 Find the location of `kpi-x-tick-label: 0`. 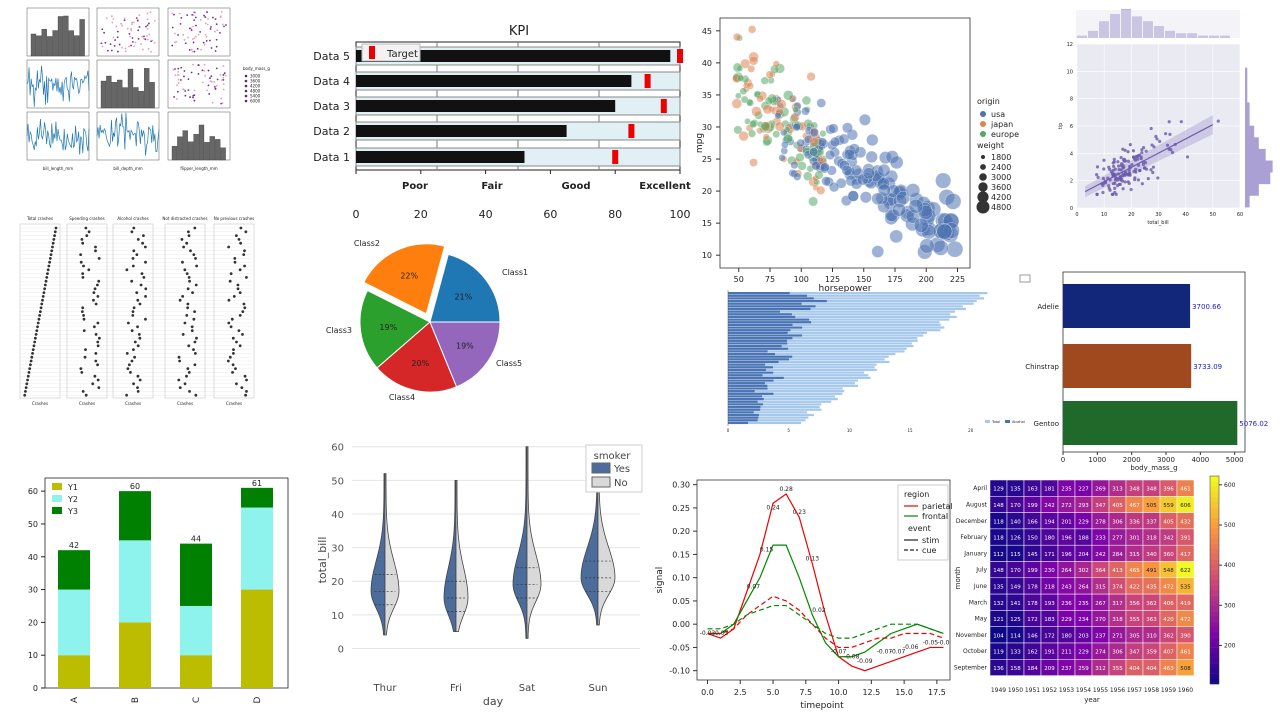

kpi-x-tick-label: 0 is located at coordinates (356, 214).